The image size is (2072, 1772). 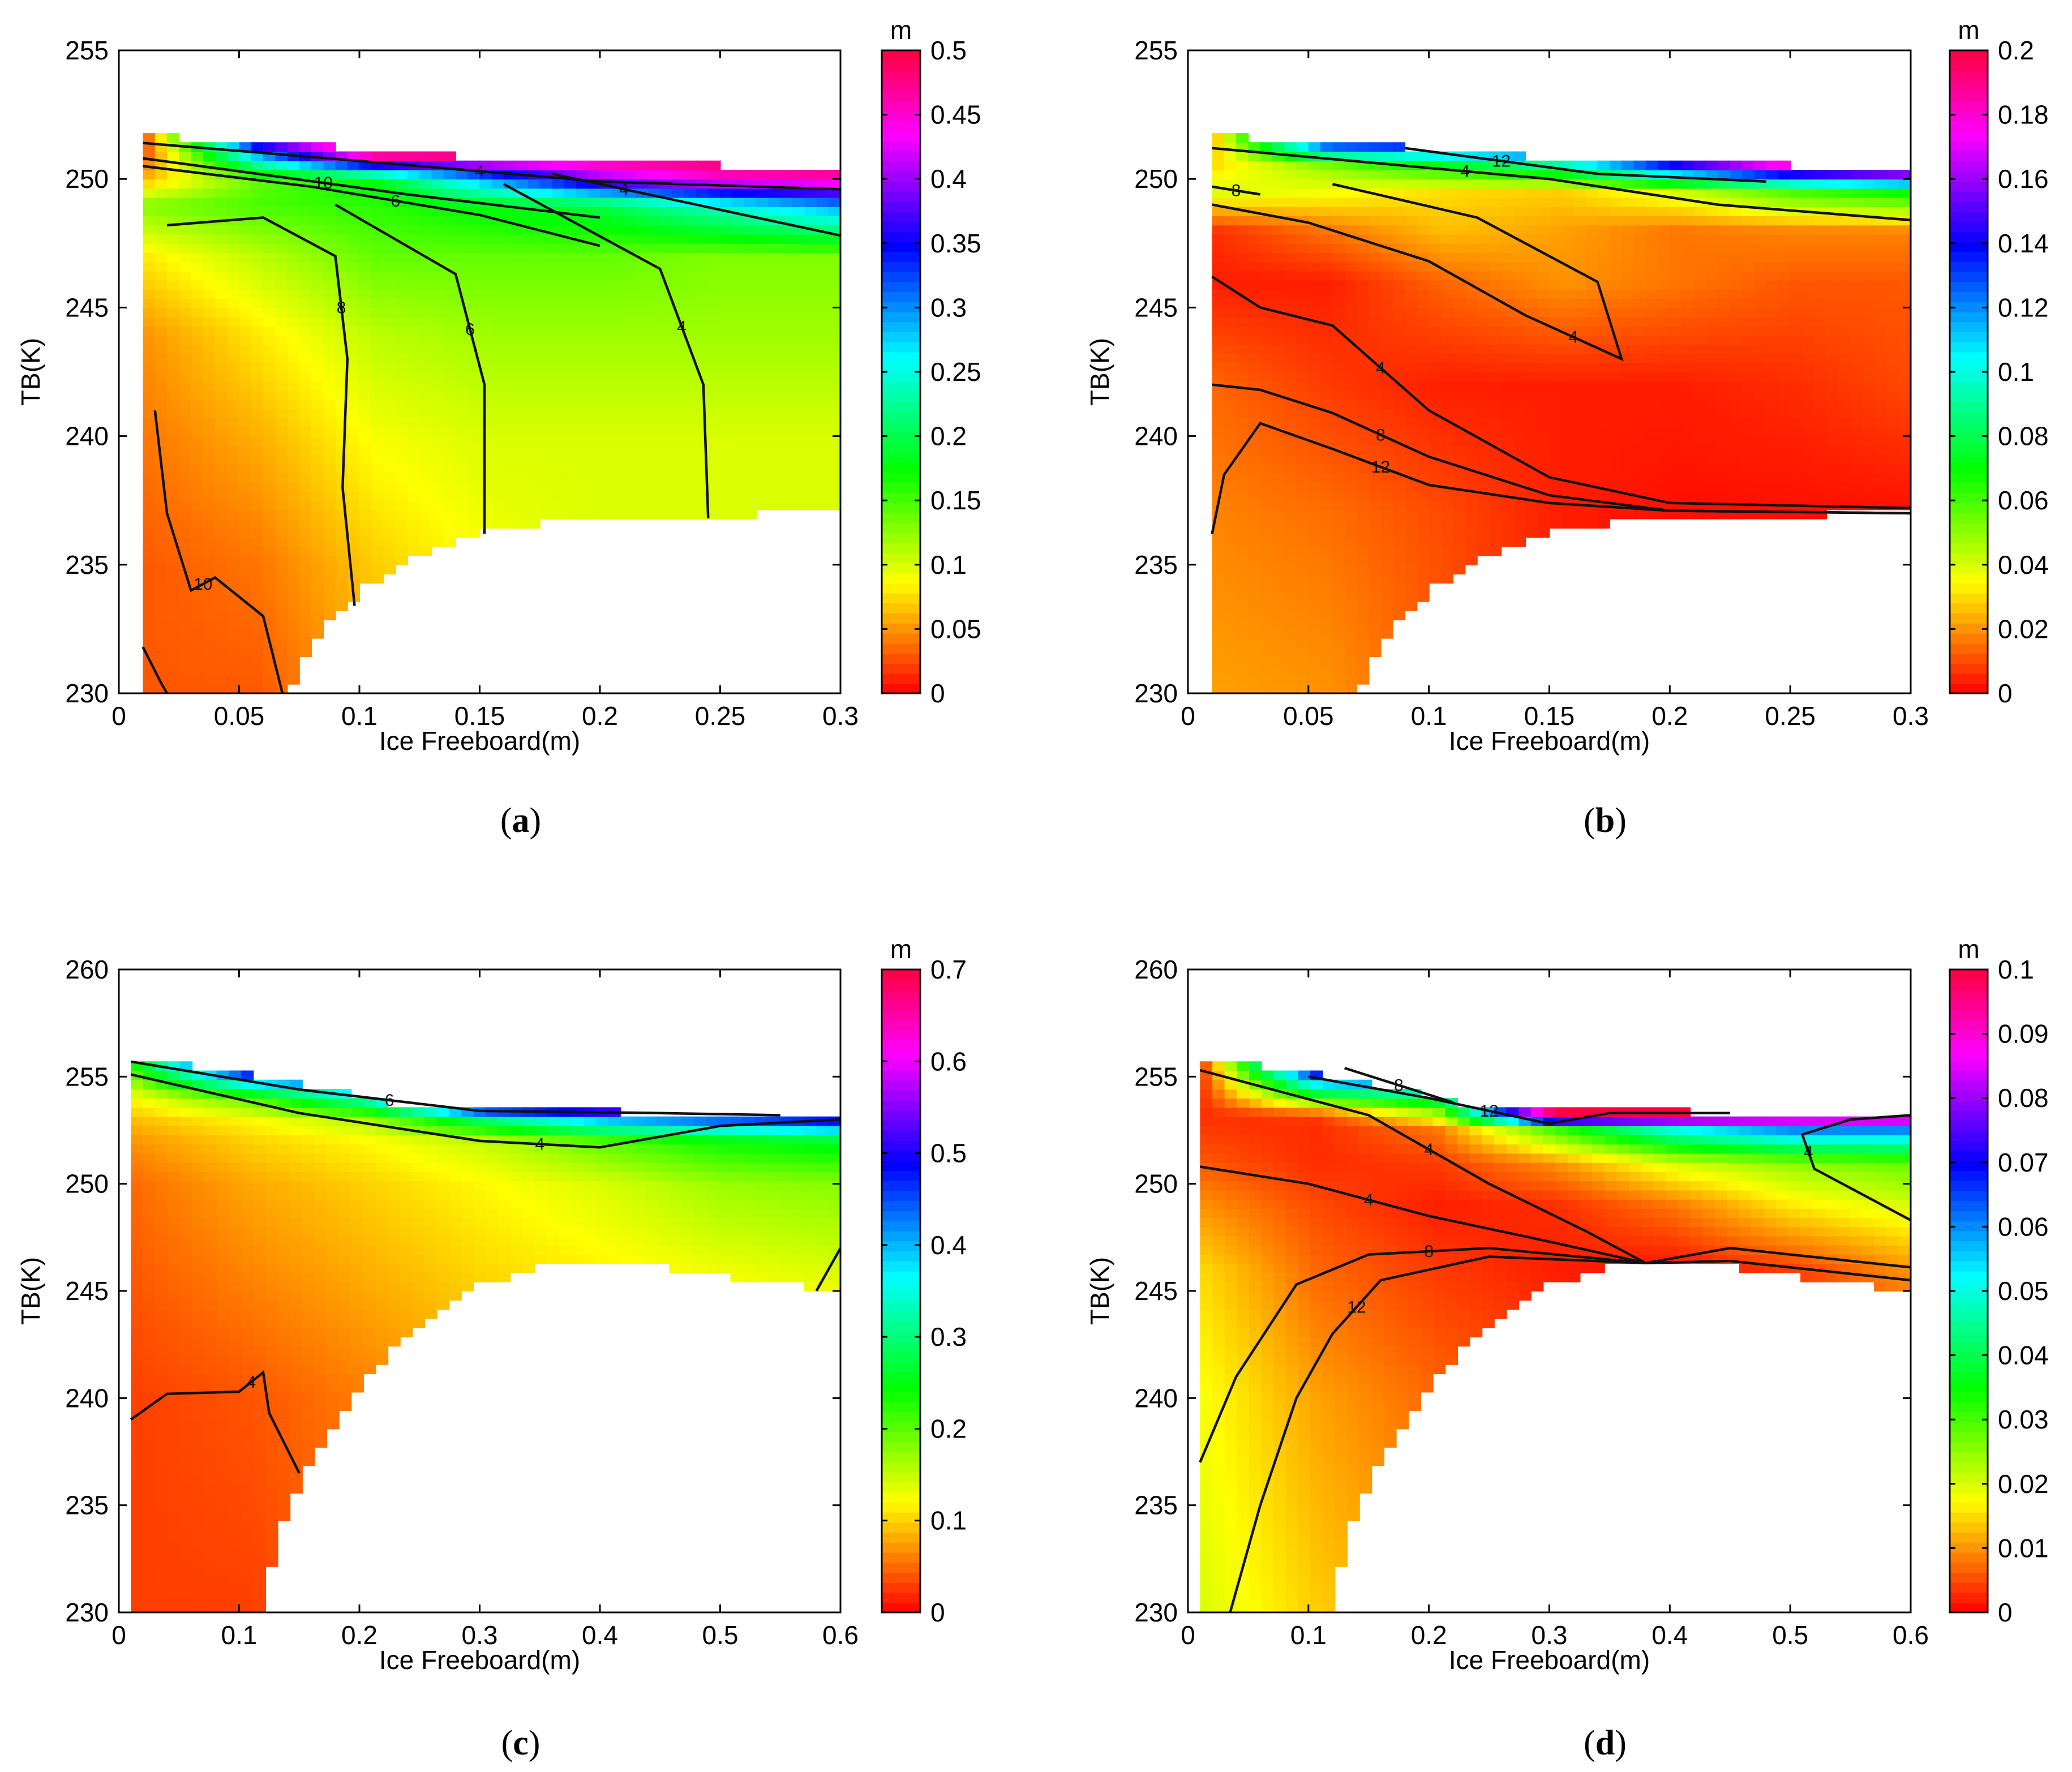 What do you see at coordinates (901, 186) in the screenshot?
I see `colorbar-swatch` at bounding box center [901, 186].